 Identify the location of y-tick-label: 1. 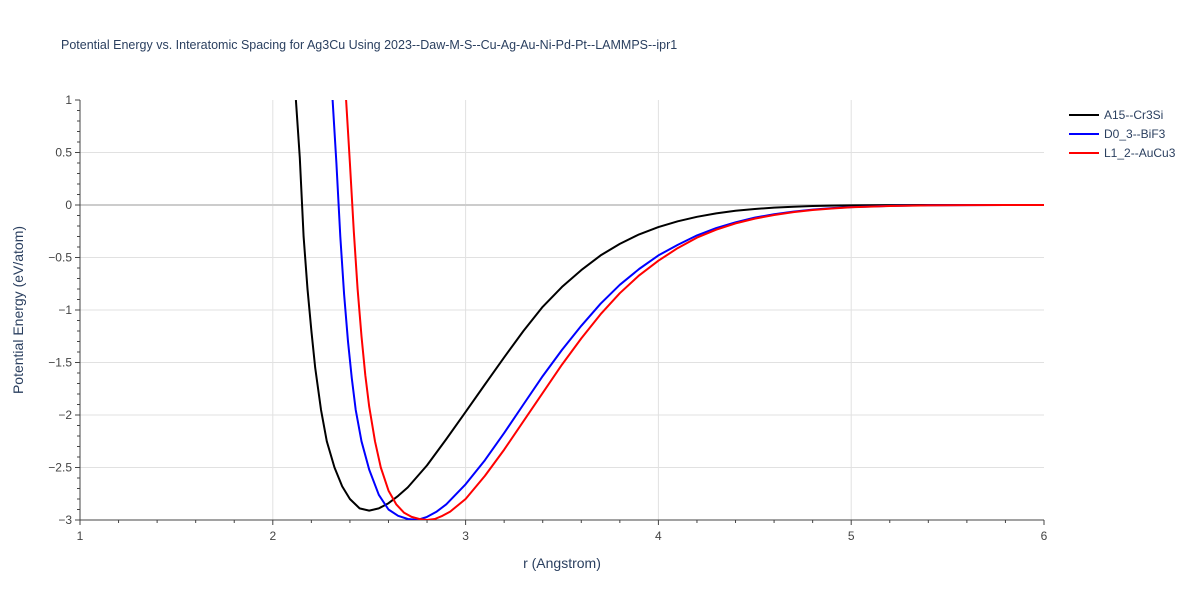
(68, 100).